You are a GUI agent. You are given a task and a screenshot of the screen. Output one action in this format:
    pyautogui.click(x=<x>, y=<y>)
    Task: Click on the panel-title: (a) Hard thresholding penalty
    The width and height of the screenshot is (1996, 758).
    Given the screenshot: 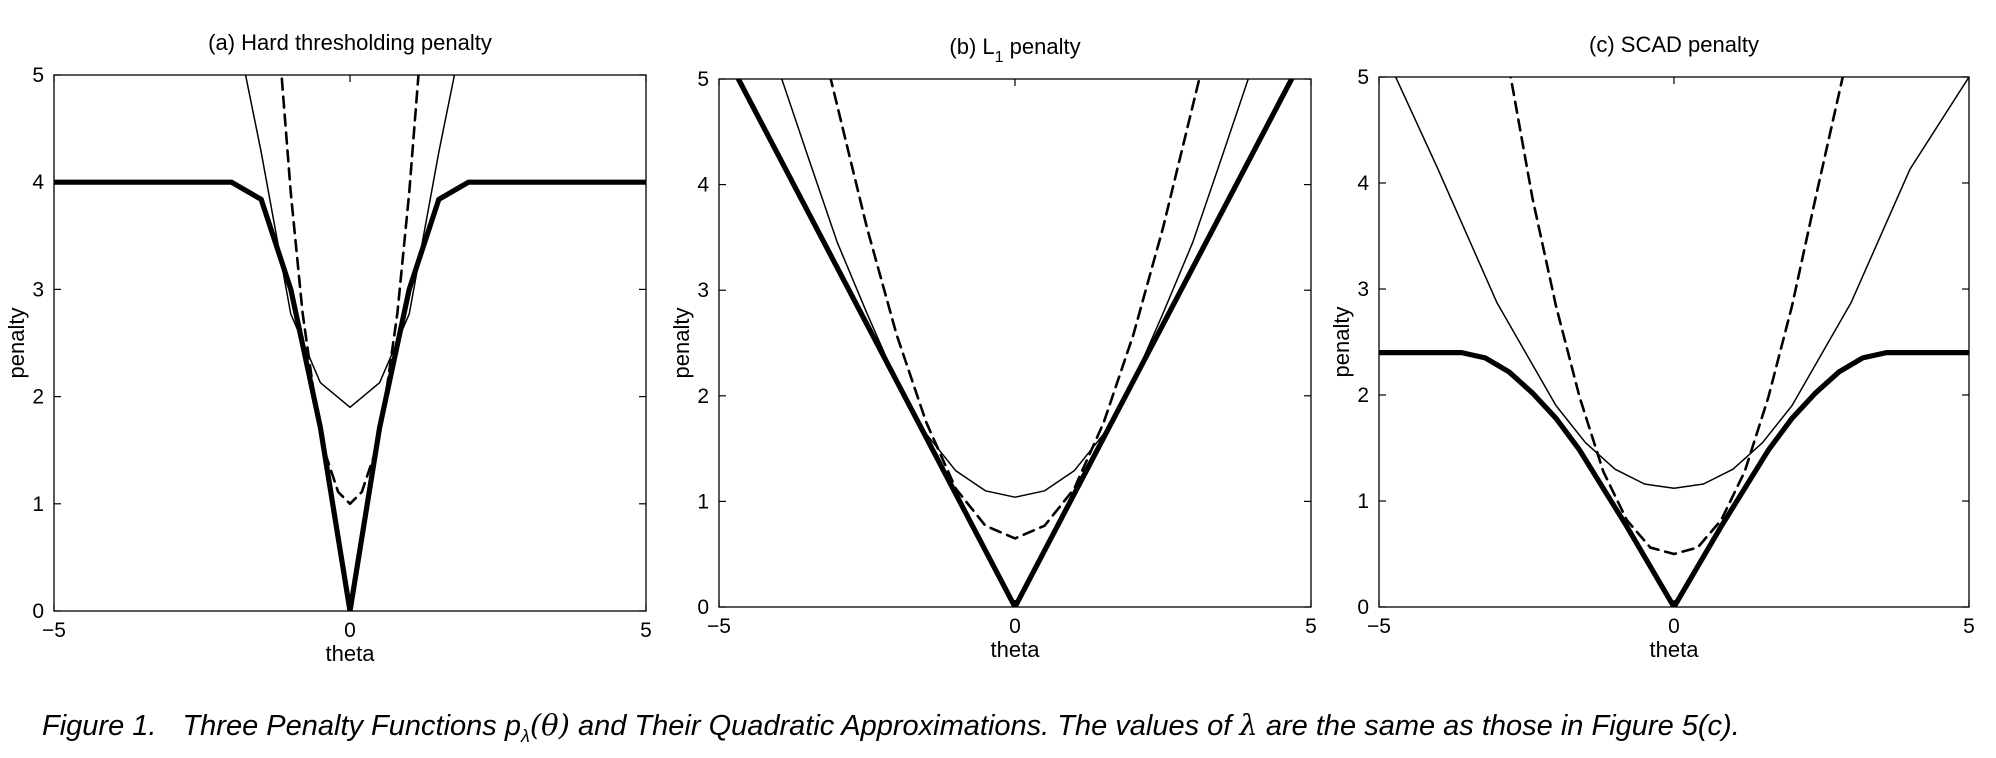 What is the action you would take?
    pyautogui.click(x=350, y=42)
    